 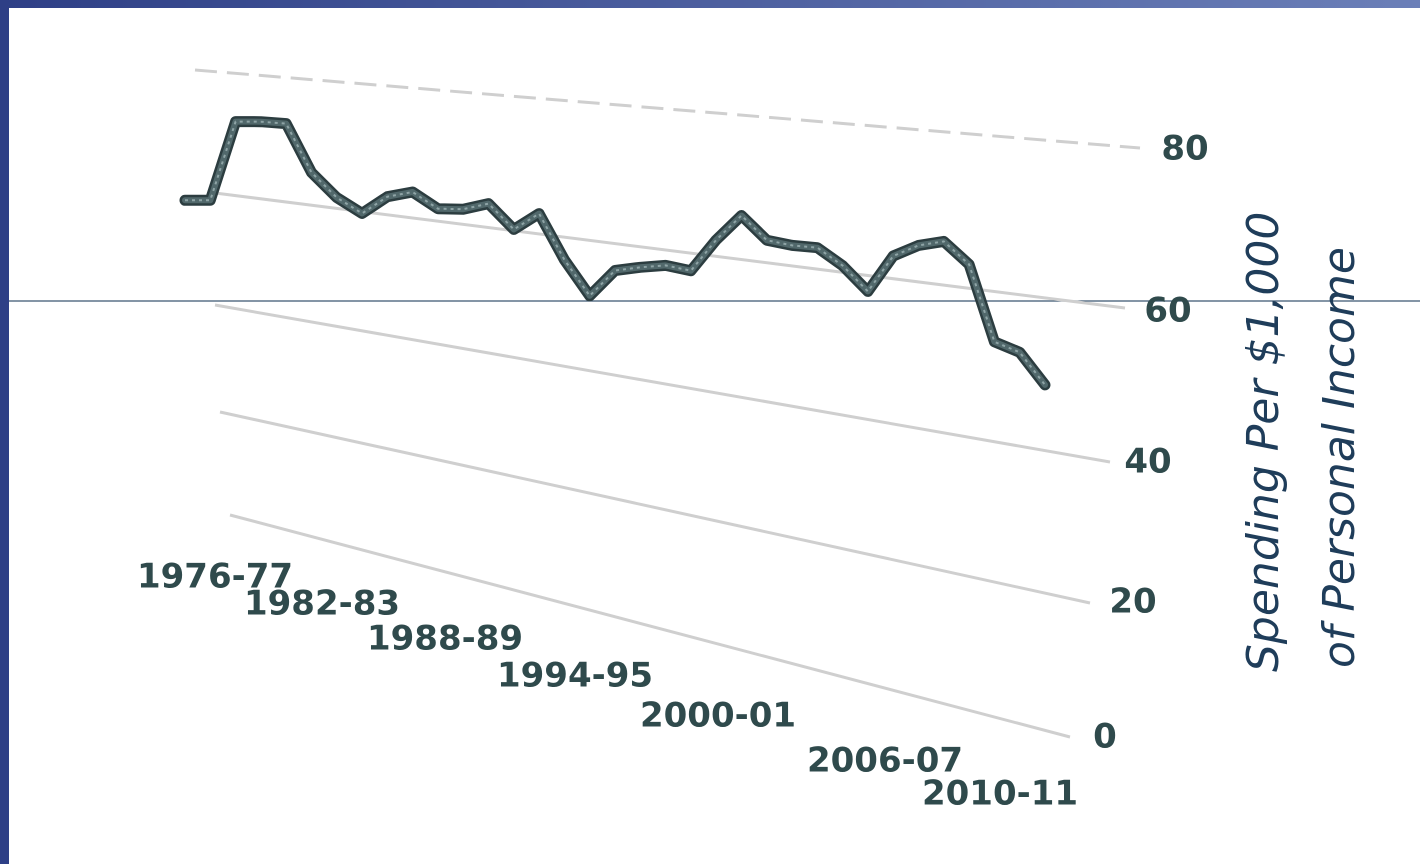 What do you see at coordinates (1000, 794) in the screenshot?
I see `x-tick-label: 2010-11` at bounding box center [1000, 794].